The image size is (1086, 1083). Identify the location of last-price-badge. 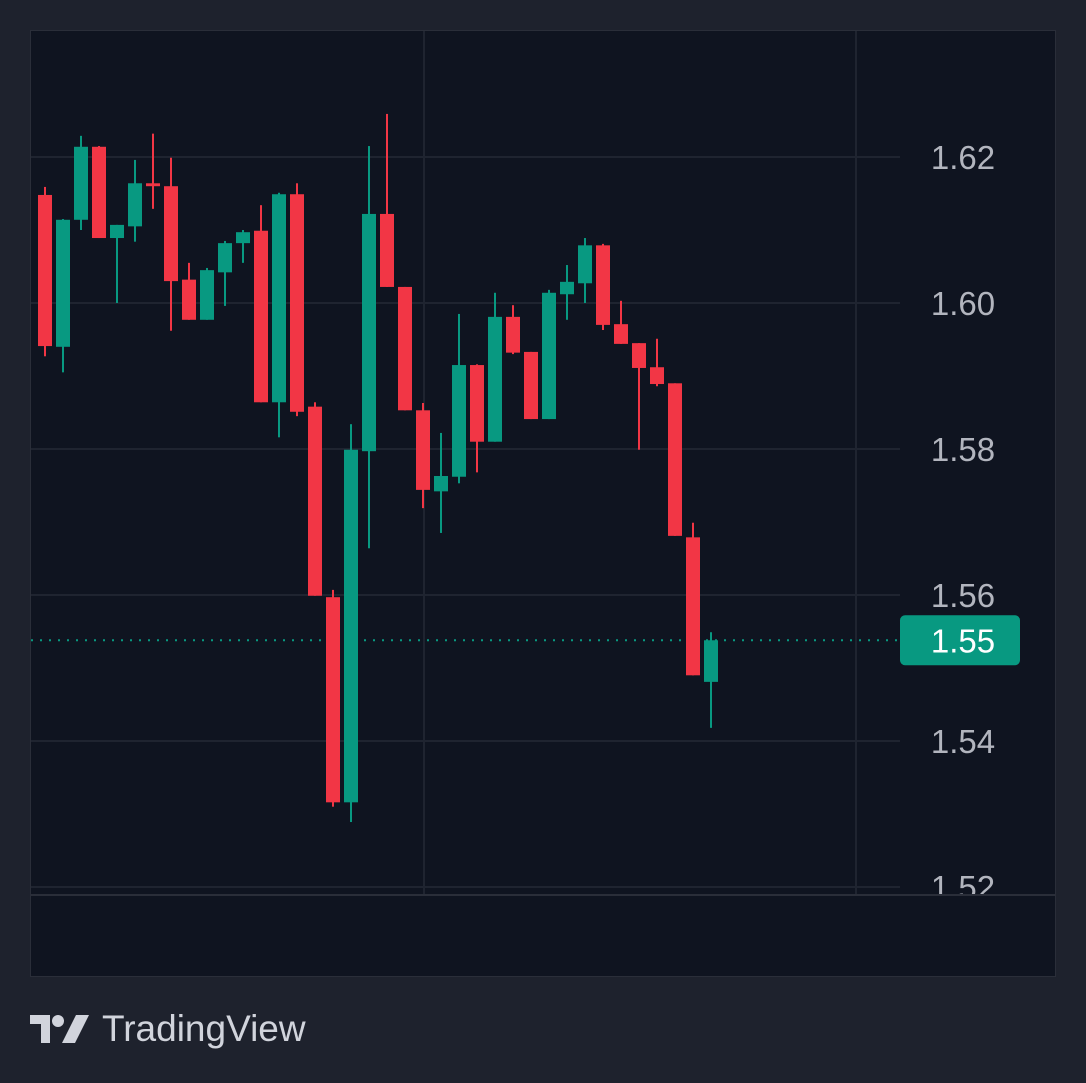
(960, 640).